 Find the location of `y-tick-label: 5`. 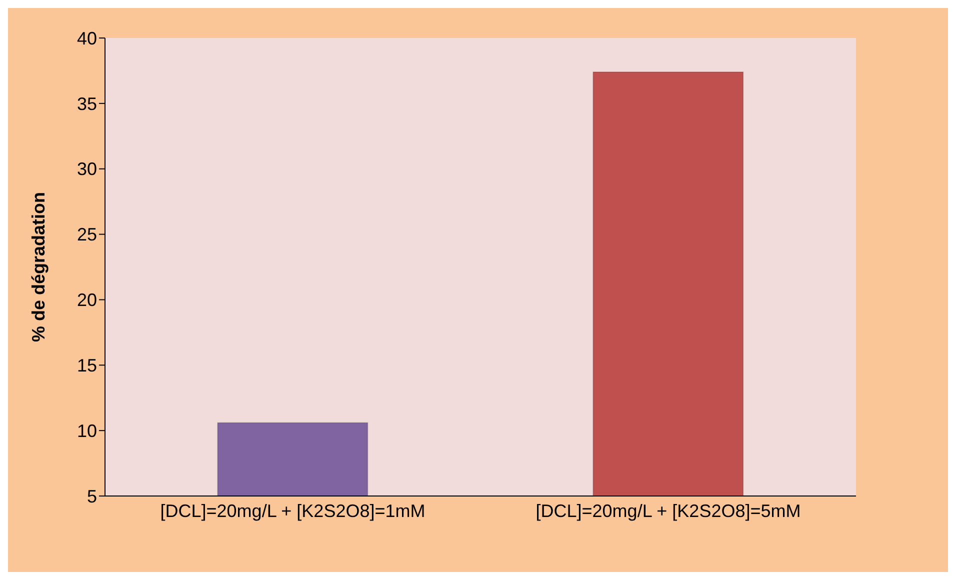

y-tick-label: 5 is located at coordinates (91, 496).